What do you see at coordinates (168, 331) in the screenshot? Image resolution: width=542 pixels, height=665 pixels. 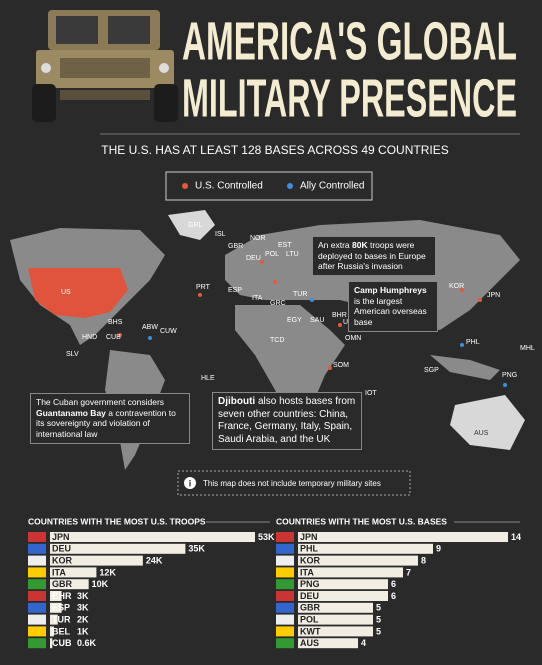 I see `map-label: CUW` at bounding box center [168, 331].